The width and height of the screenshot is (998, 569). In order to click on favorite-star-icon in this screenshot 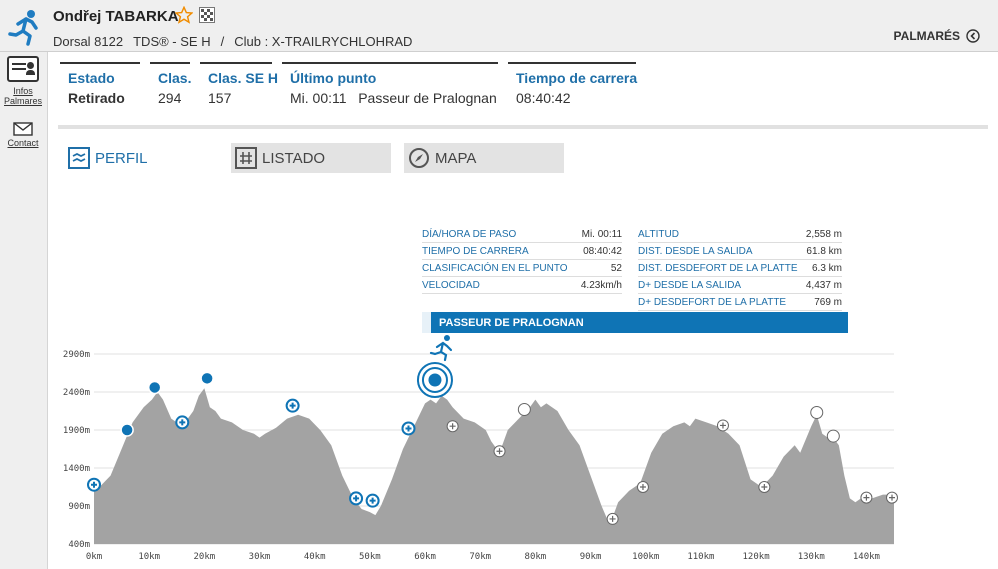, I will do `click(184, 15)`.